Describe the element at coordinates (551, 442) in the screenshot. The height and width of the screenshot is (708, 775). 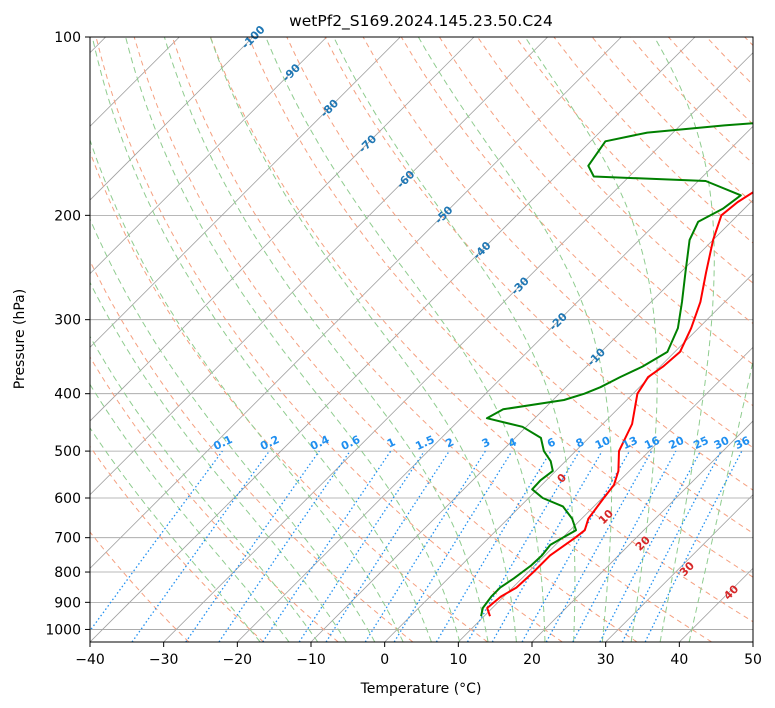
I see `mixing-ratio-label: 6` at that location.